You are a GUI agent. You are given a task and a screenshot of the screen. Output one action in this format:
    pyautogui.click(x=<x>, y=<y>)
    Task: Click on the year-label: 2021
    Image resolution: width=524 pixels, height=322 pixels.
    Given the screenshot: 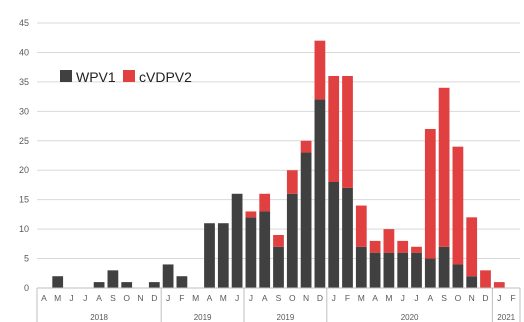 What is the action you would take?
    pyautogui.click(x=506, y=317)
    